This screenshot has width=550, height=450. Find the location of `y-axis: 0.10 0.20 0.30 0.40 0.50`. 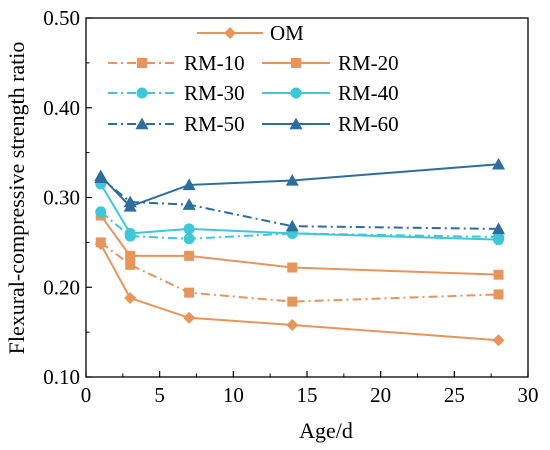

y-axis: 0.10 0.20 0.30 0.40 0.50 is located at coordinates (67, 197).